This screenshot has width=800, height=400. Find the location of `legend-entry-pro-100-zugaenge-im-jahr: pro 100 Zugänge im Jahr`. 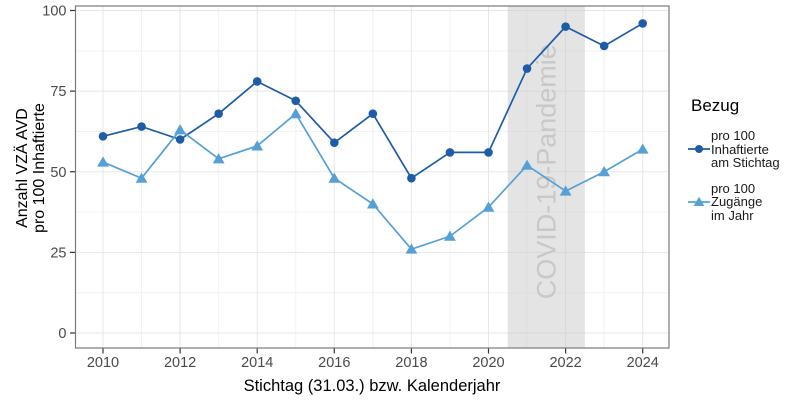

legend-entry-pro-100-zugaenge-im-jahr: pro 100 Zugänge im Jahr is located at coordinates (743, 201).